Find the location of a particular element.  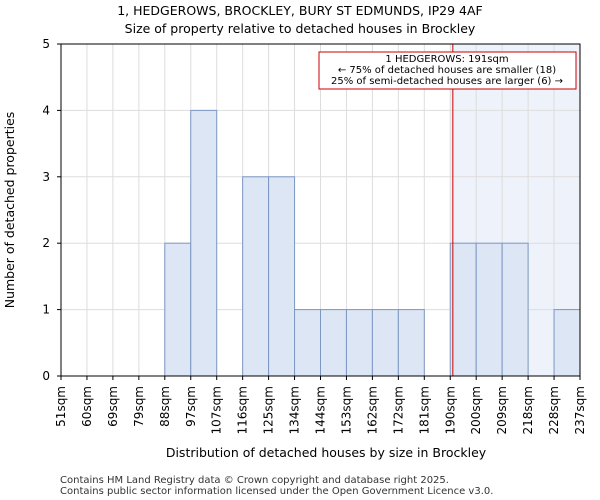

x-tick-label: 237sqm is located at coordinates (580, 410).